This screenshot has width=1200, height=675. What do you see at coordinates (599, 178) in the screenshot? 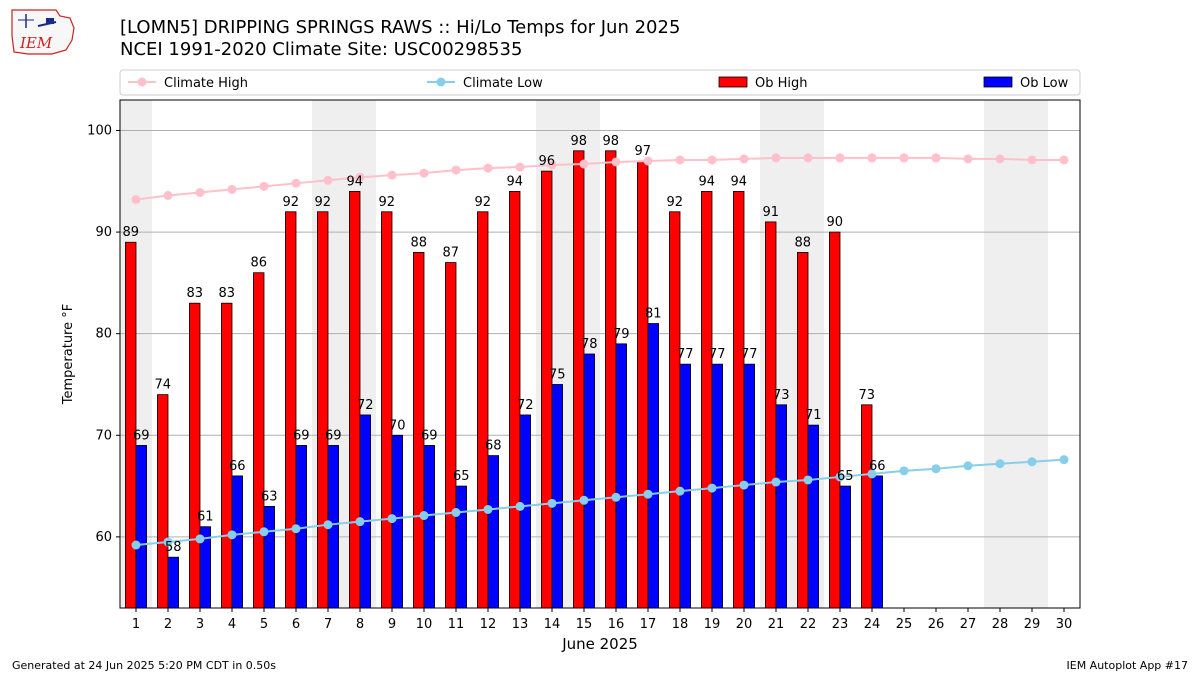
I see `climate-high-line` at bounding box center [599, 178].